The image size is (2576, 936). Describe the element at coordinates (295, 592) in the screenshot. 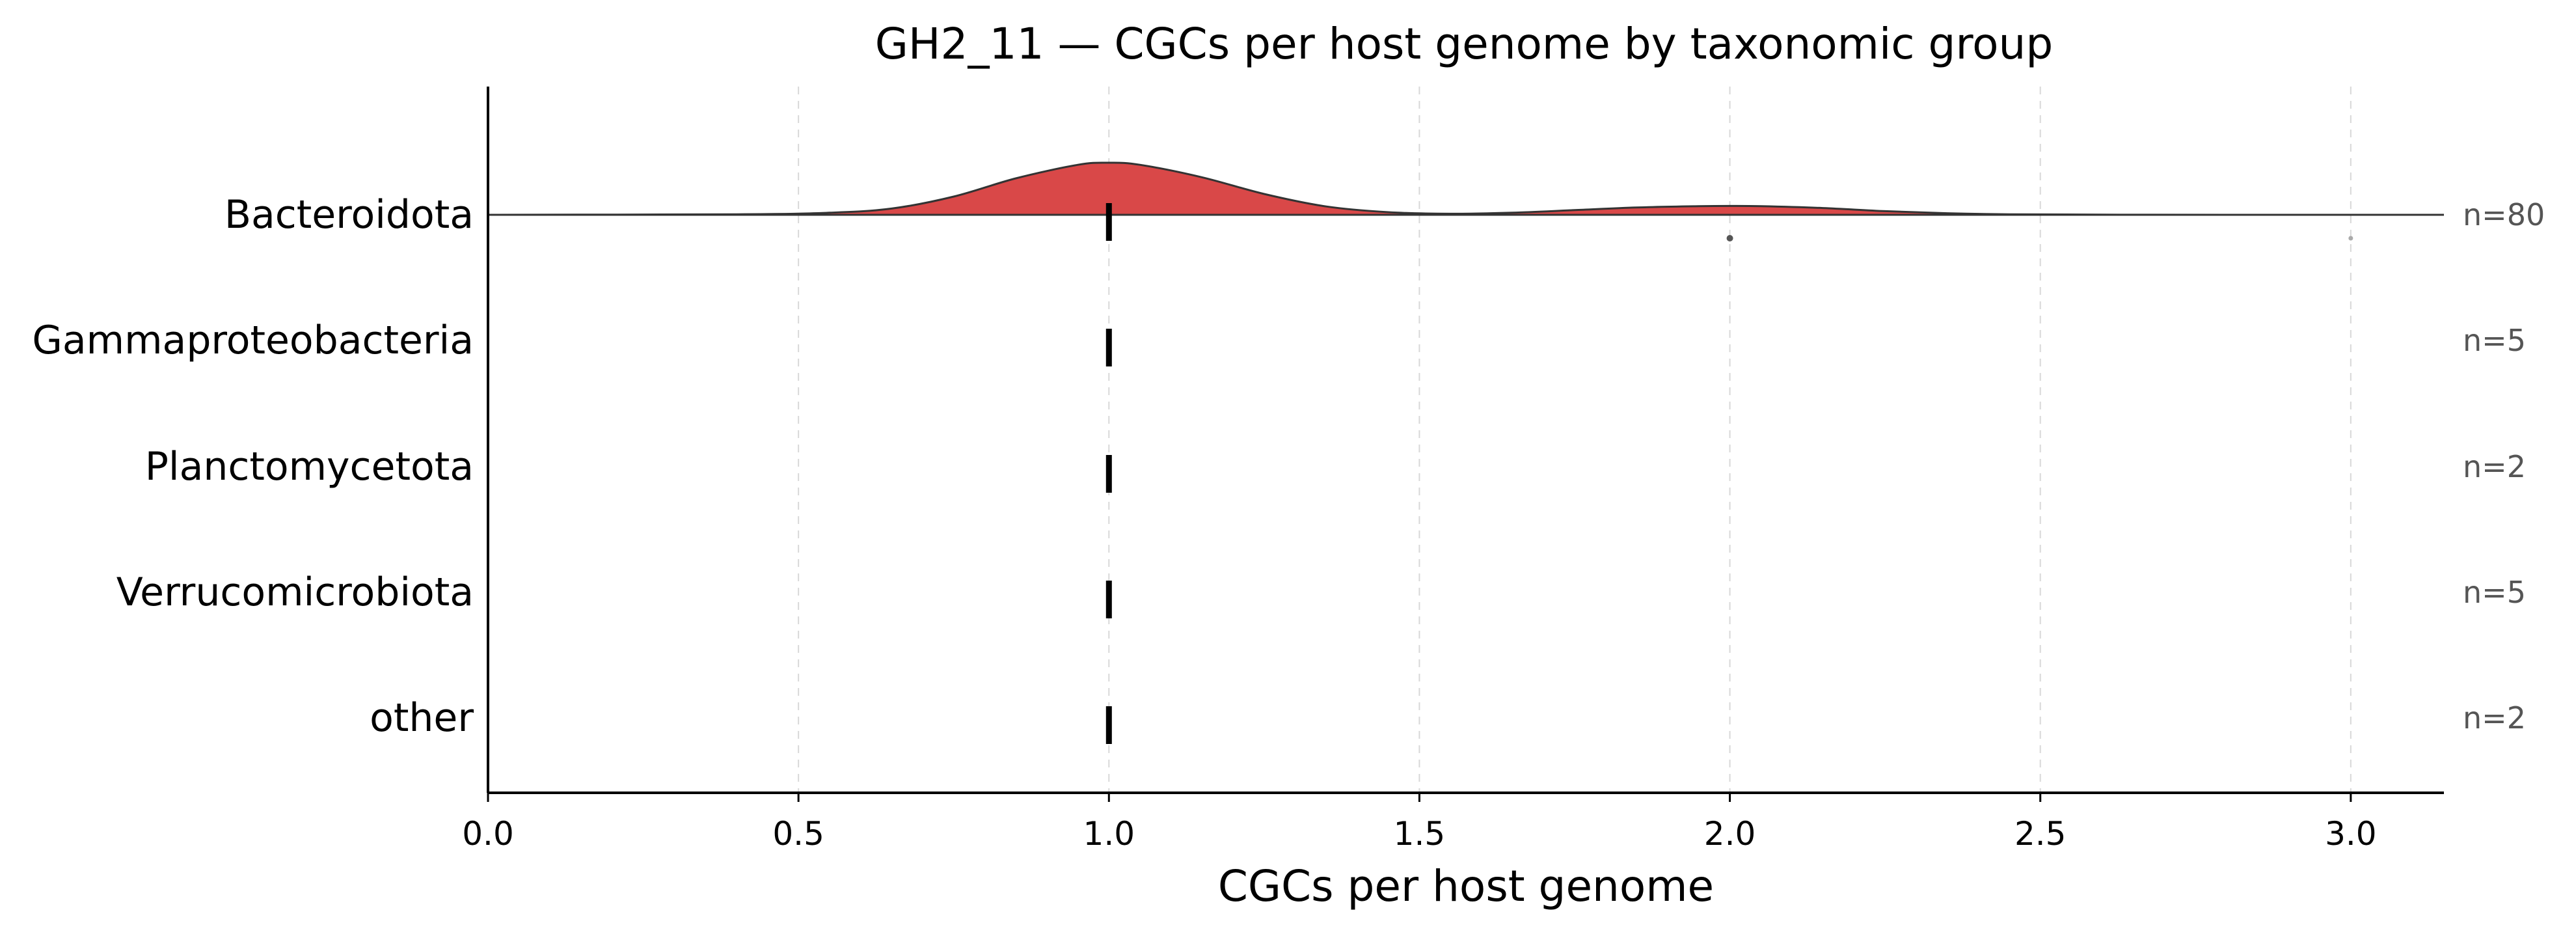

I see `group-label: Verrucomicrobiota` at that location.